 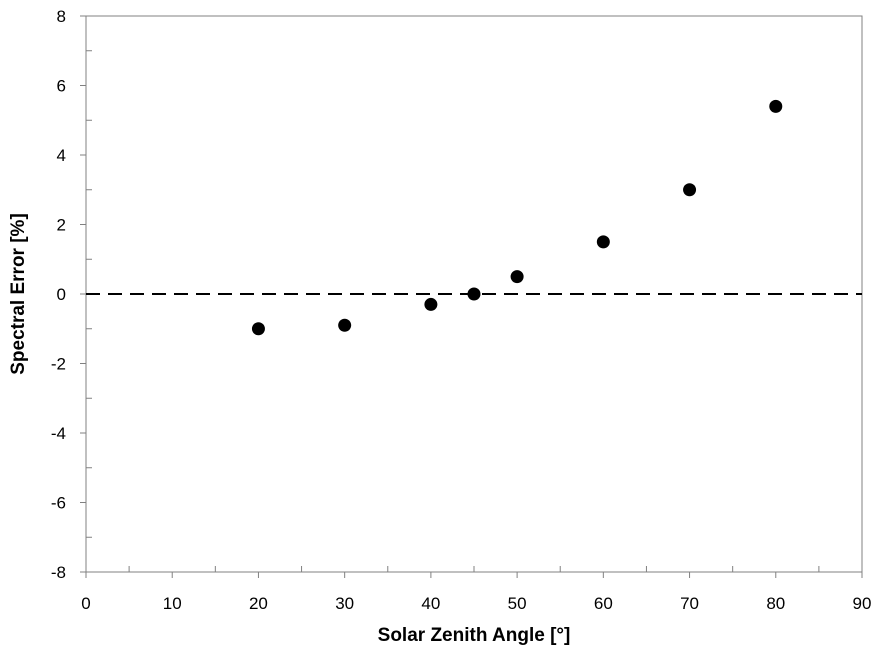 I want to click on y-tick-label: -2, so click(x=58, y=364).